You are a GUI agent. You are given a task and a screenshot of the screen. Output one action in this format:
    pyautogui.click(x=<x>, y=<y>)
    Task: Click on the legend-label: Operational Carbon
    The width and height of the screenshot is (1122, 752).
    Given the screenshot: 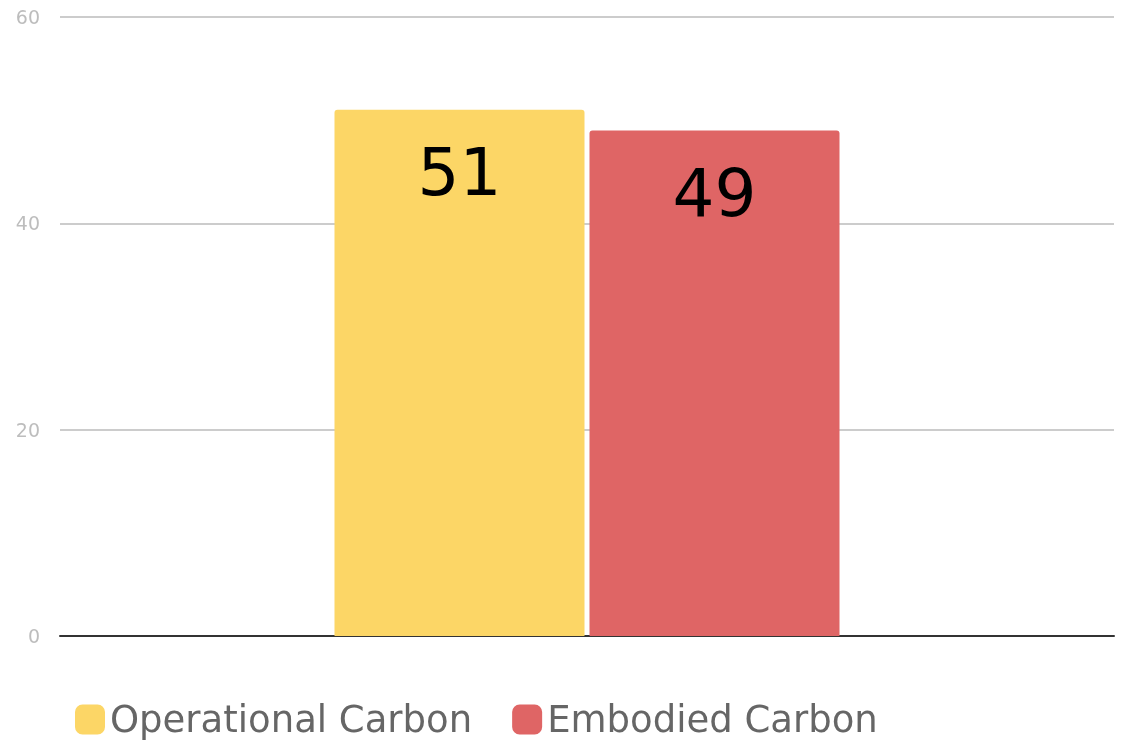 What is the action you would take?
    pyautogui.click(x=291, y=719)
    